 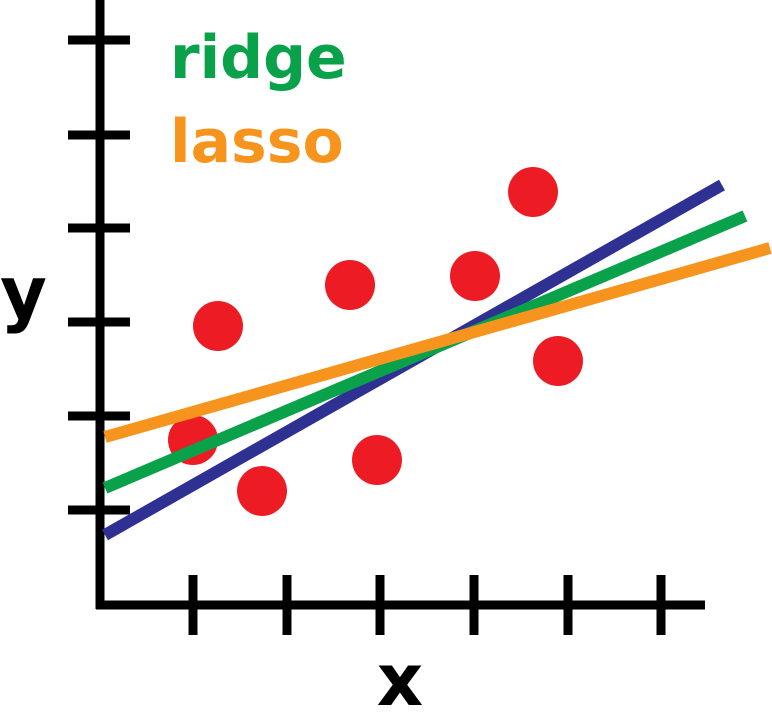 I want to click on legend-label: lasso, so click(x=257, y=142).